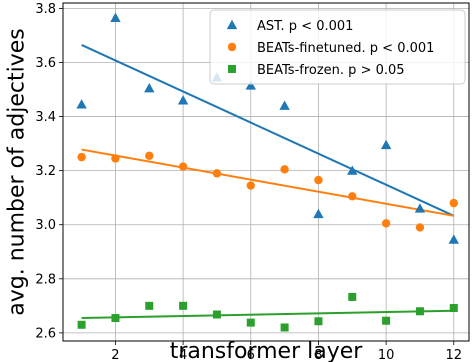 This screenshot has height=362, width=476. What do you see at coordinates (267, 350) in the screenshot?
I see `x-axis-label: transformer layer` at bounding box center [267, 350].